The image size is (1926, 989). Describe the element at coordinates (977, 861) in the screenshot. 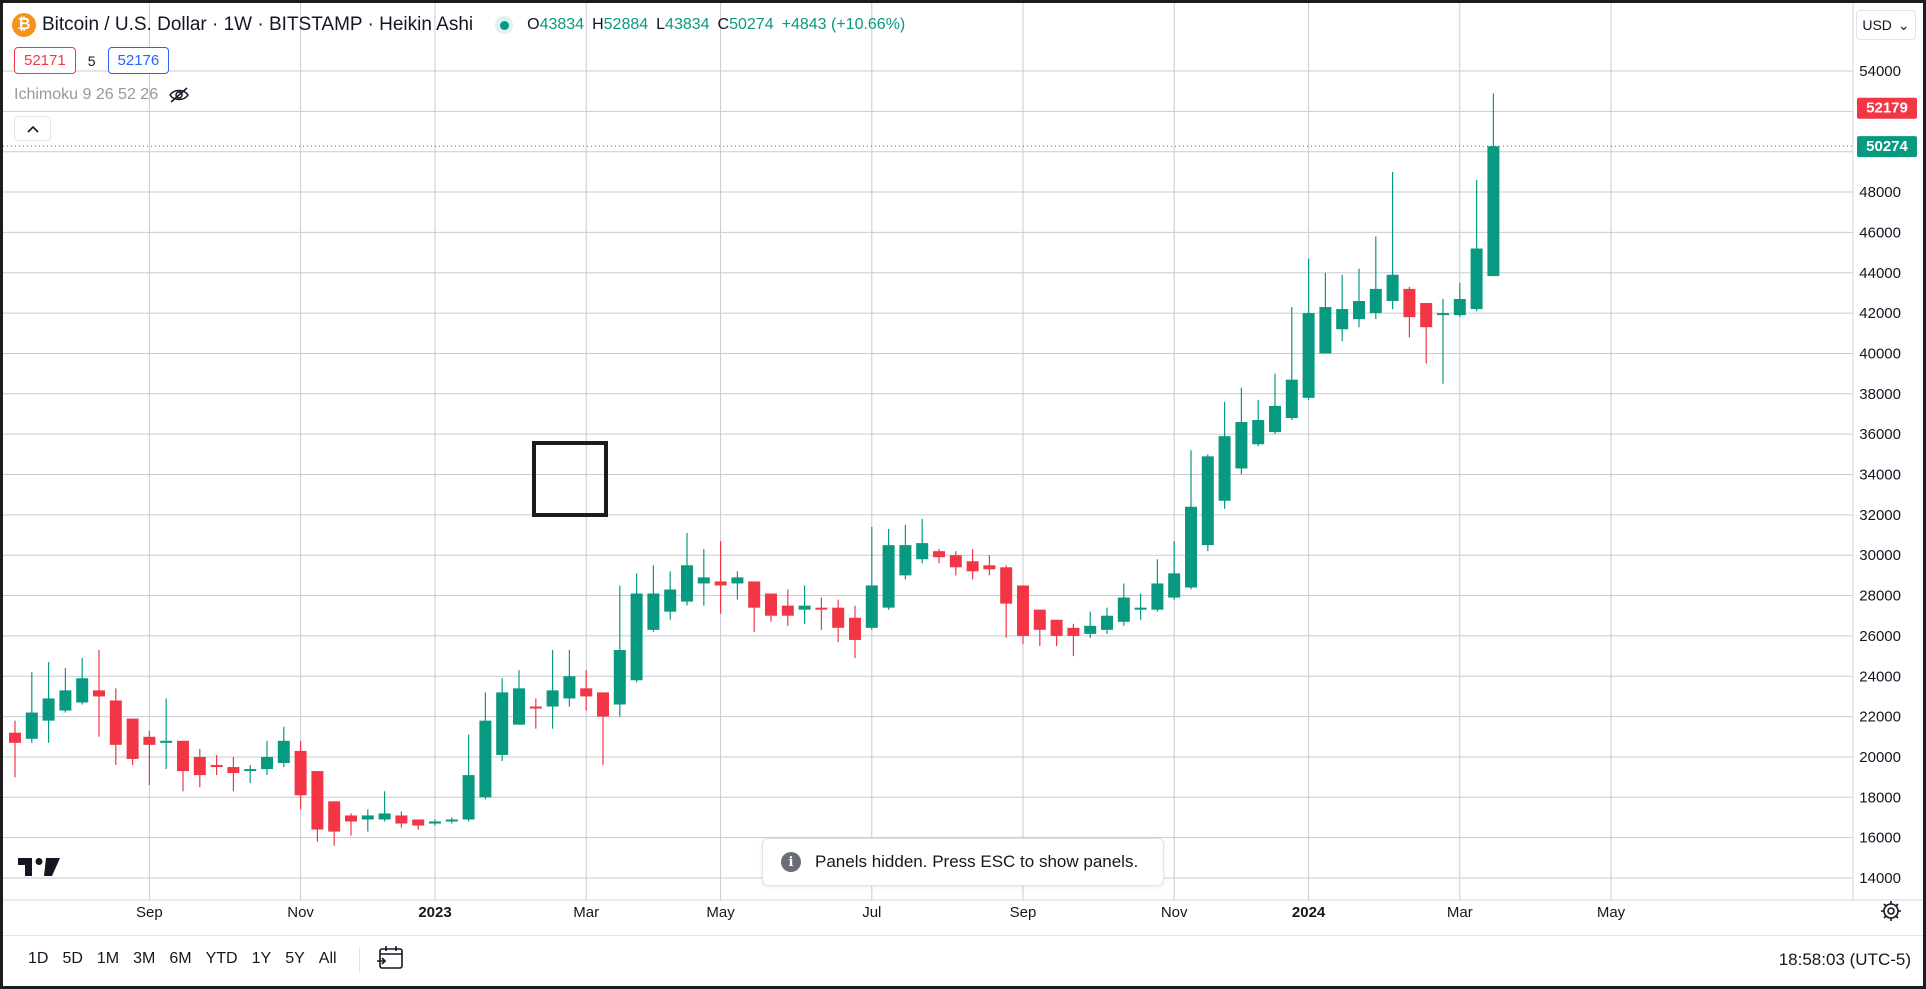

I see `notice-text: Panels hidden. Press ESC to show panels.` at that location.